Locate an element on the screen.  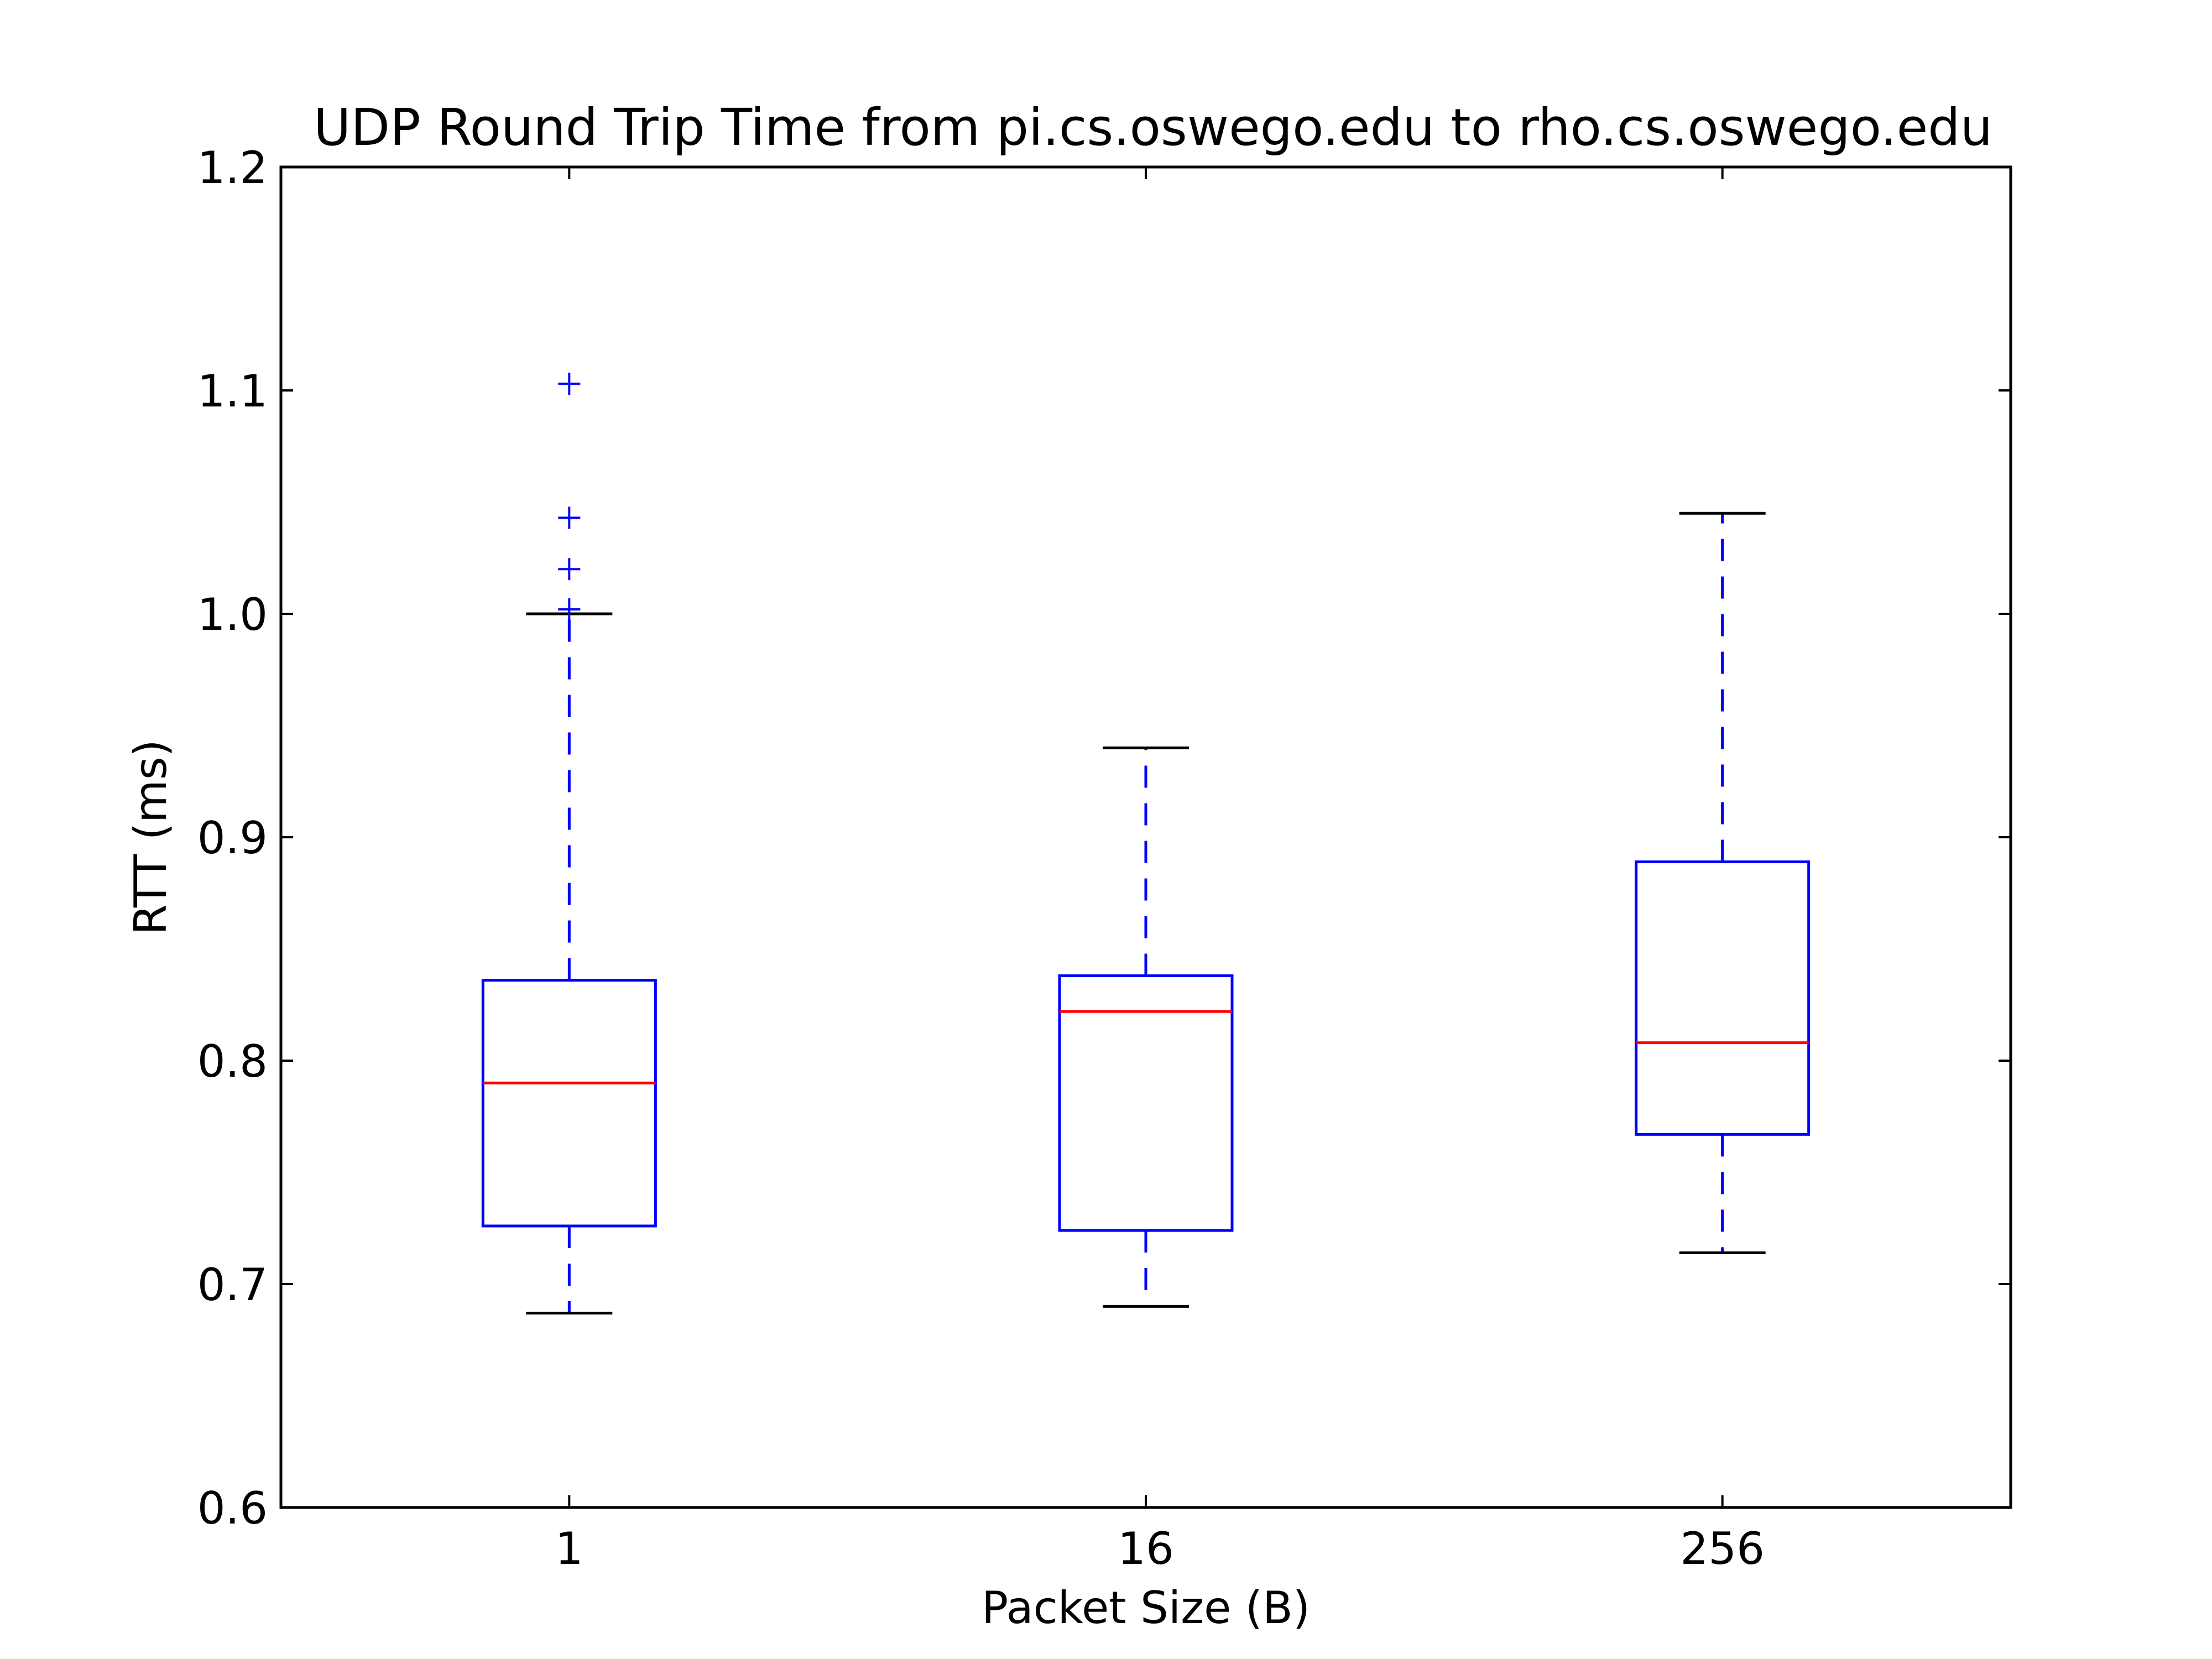
y-tick-label: 1.2 is located at coordinates (233, 168).